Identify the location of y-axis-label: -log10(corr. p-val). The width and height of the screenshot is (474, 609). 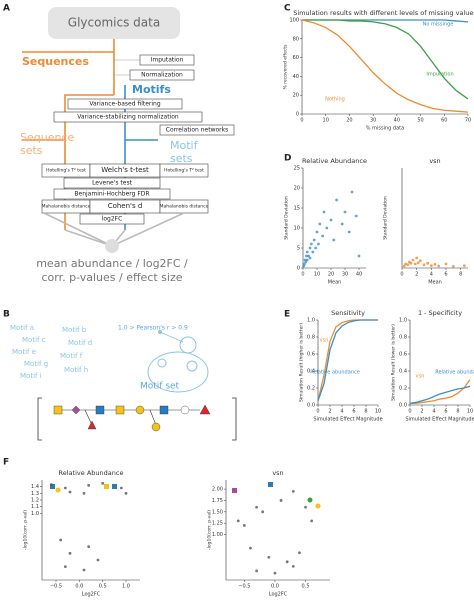
(210, 530).